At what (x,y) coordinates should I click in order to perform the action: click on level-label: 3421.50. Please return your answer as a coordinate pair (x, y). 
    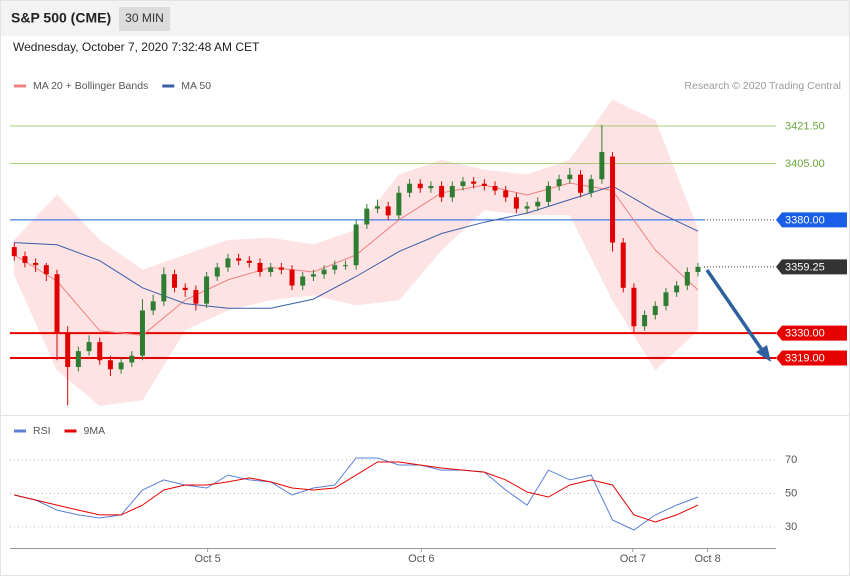
    Looking at the image, I should click on (805, 126).